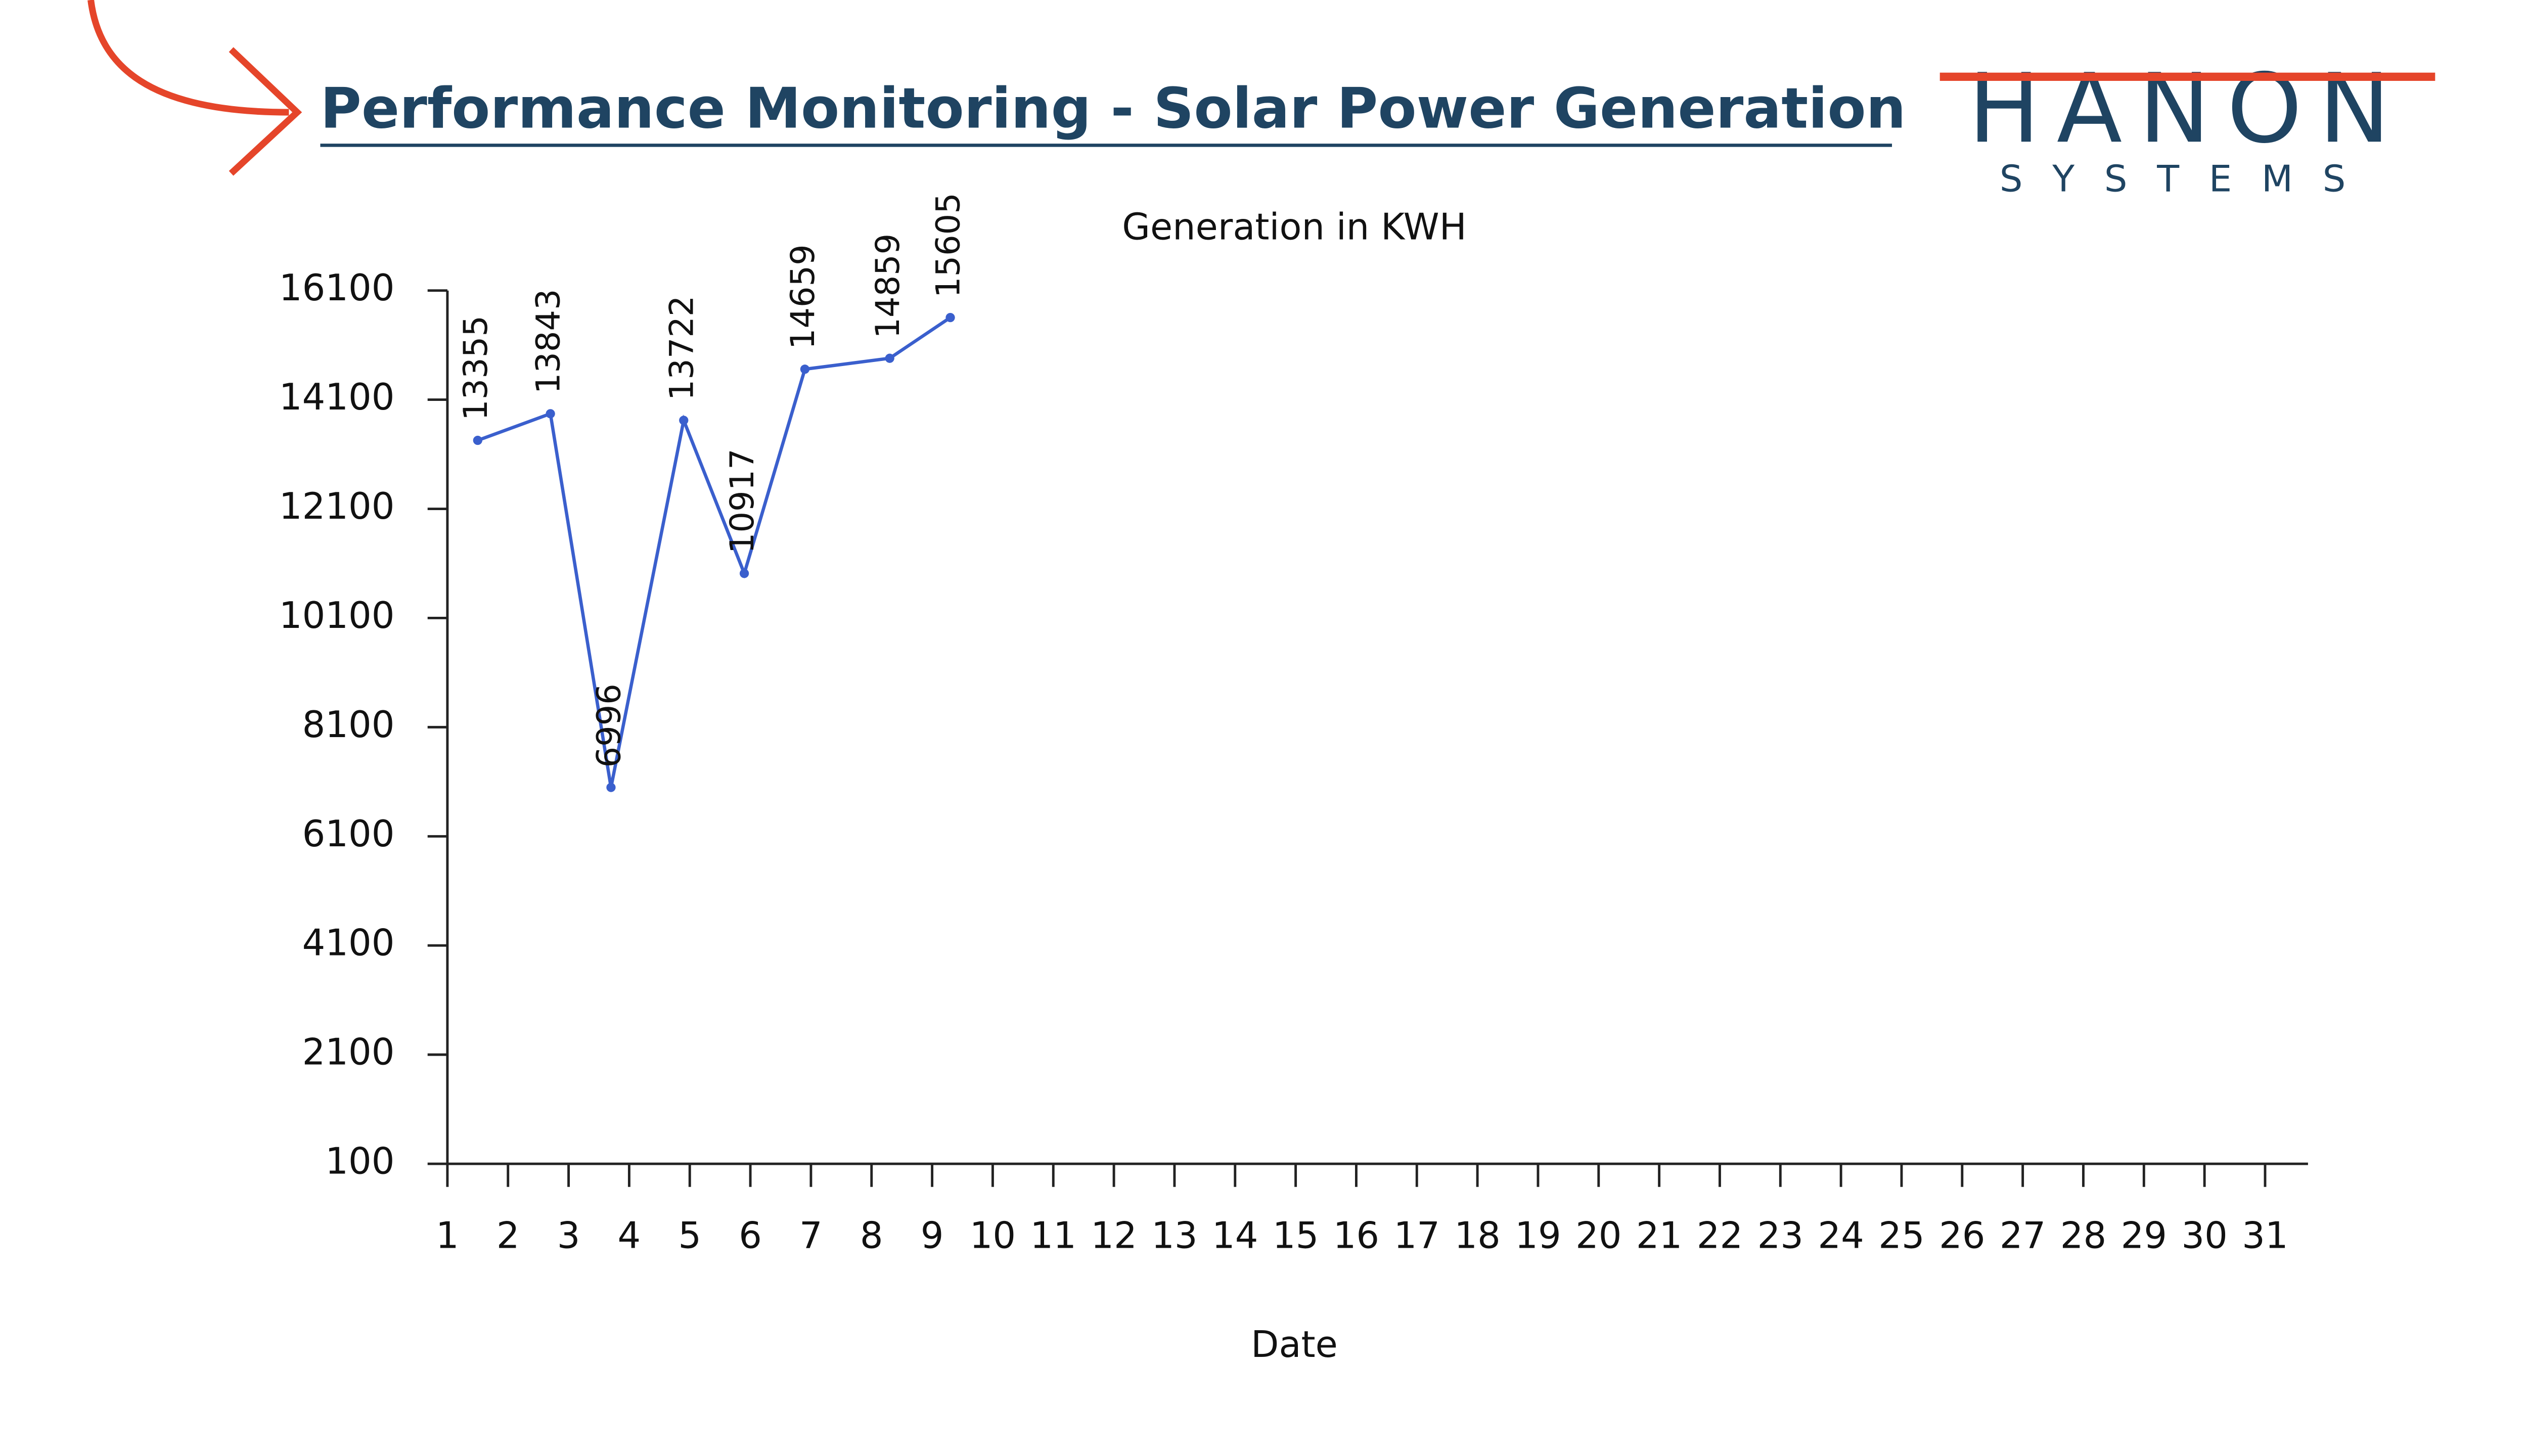  What do you see at coordinates (609, 725) in the screenshot?
I see `data-label: 6996` at bounding box center [609, 725].